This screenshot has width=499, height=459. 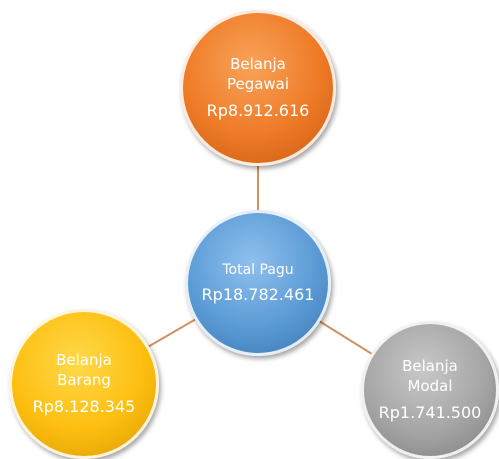 I want to click on node-barang: Belanja Barang Rp8.128.345, so click(x=84, y=384).